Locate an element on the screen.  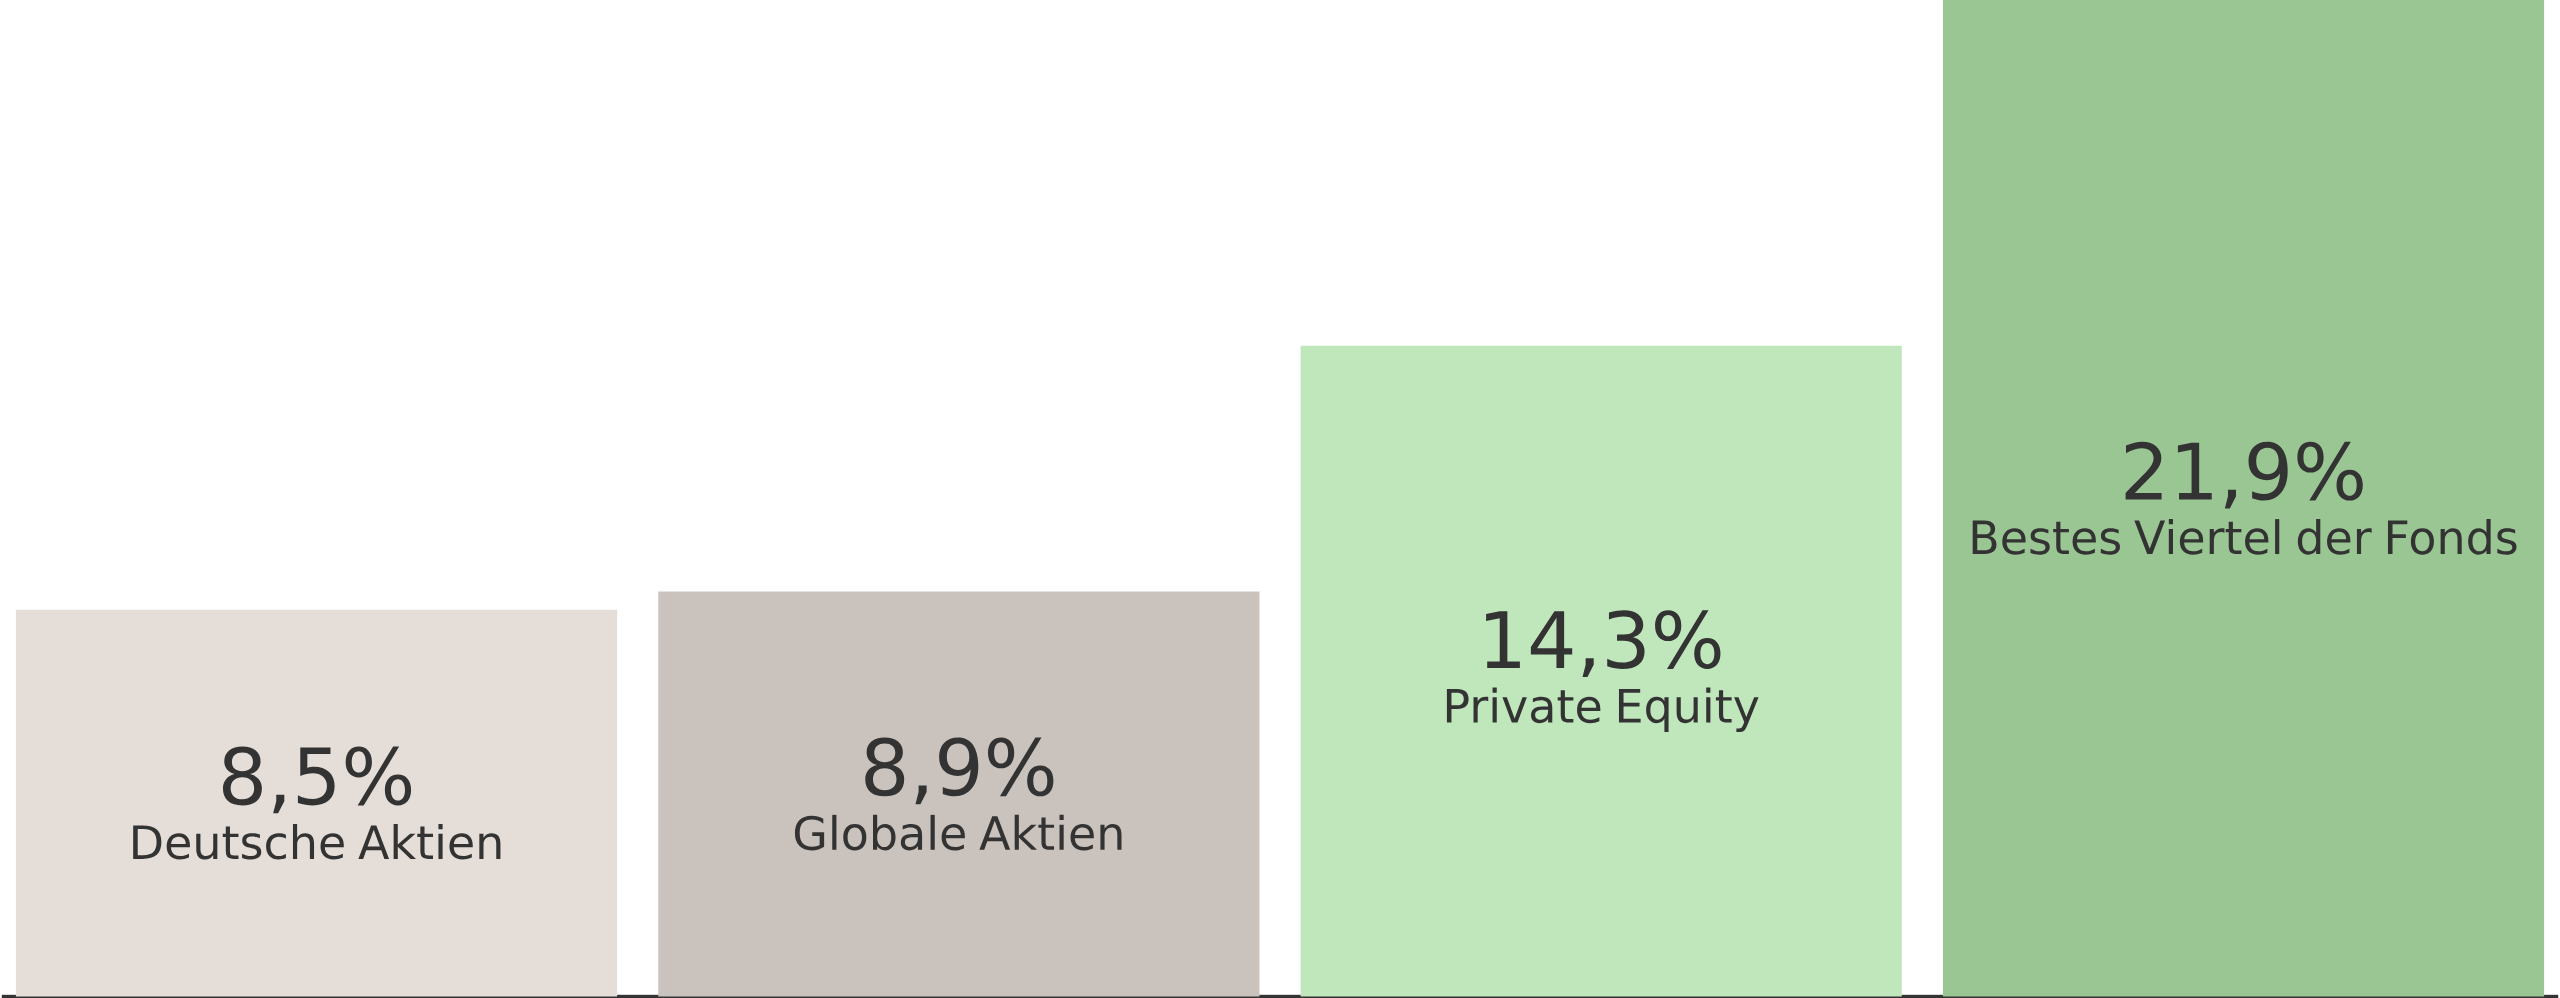
data-label: 8,9% is located at coordinates (959, 771).